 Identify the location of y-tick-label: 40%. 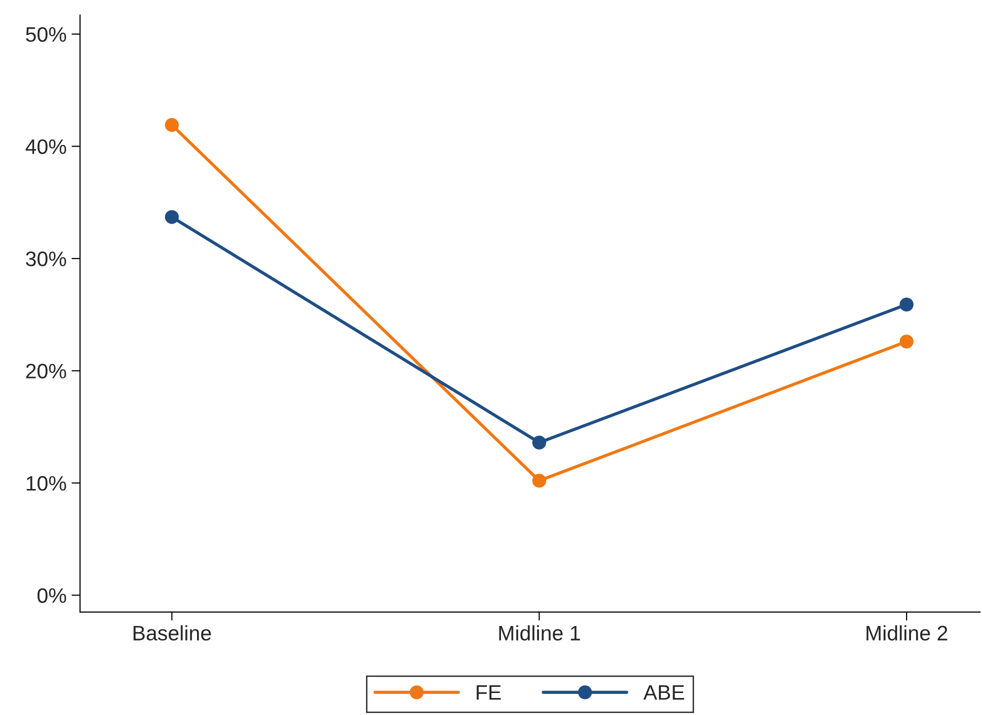
(46, 146).